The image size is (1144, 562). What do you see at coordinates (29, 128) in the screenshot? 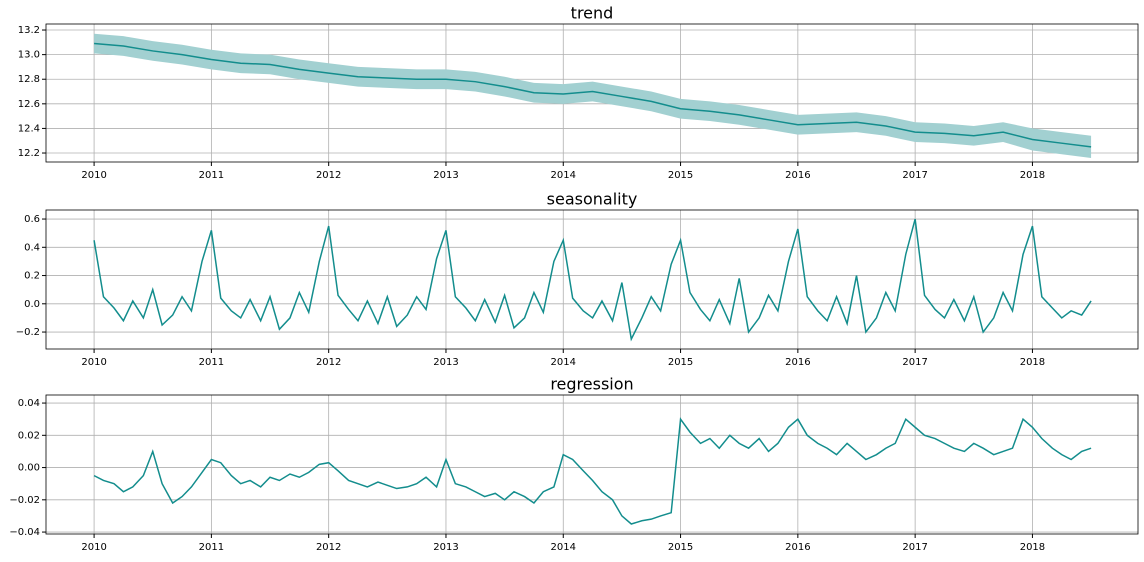
I see `y-tick-label: 12.4` at bounding box center [29, 128].